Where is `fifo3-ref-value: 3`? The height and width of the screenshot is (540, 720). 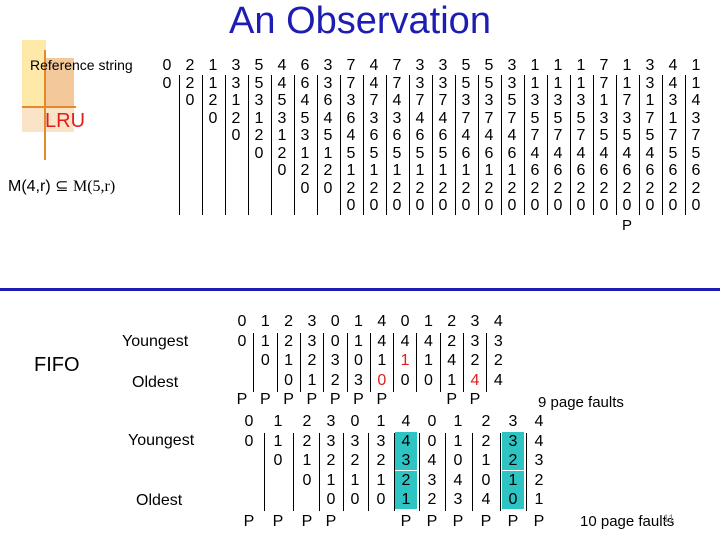
fifo3-ref-value: 3 is located at coordinates (475, 321).